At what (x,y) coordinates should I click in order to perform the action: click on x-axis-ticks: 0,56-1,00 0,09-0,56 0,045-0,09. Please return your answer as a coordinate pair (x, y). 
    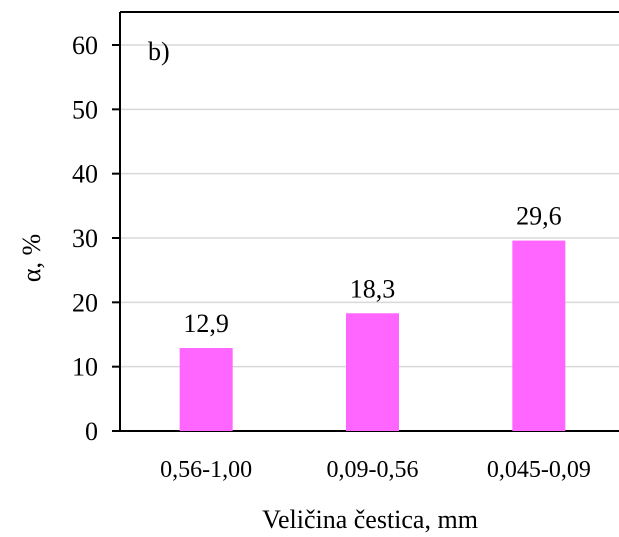
    Looking at the image, I should click on (375, 470).